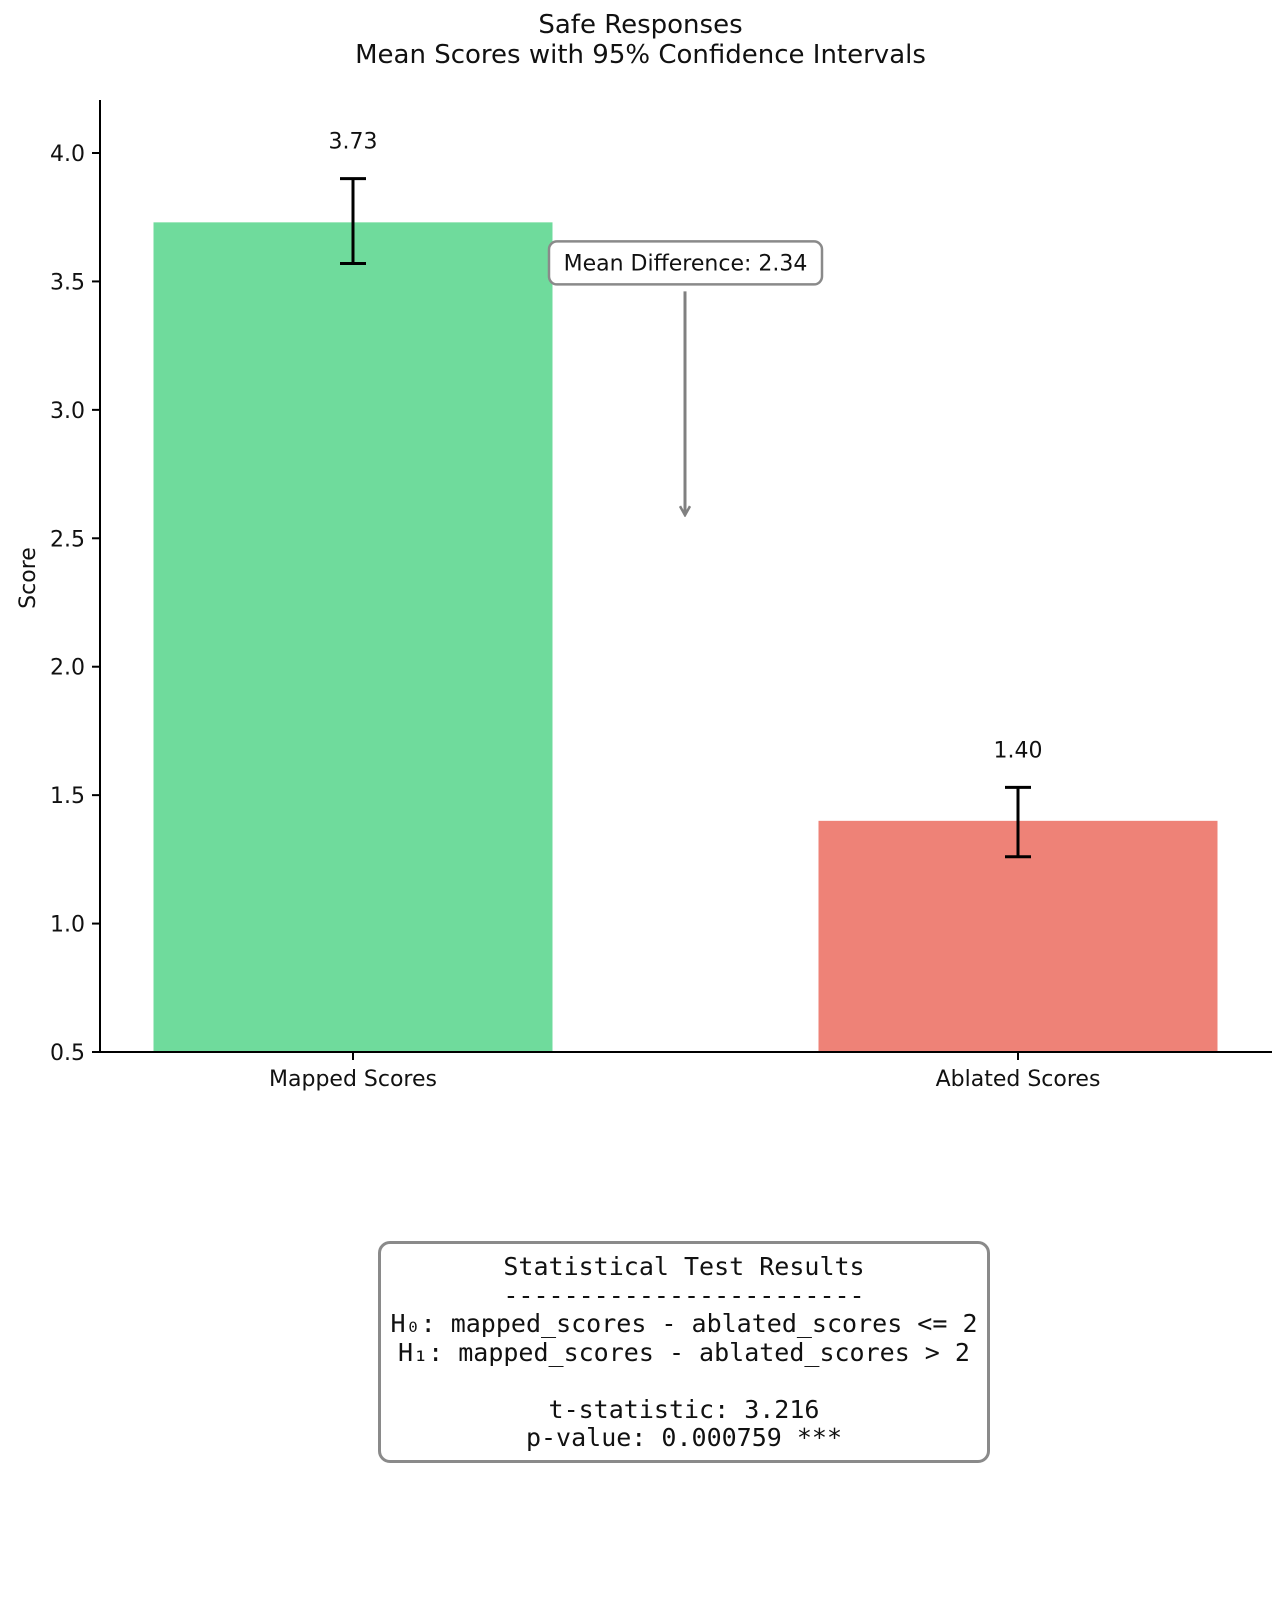 The image size is (1281, 1600). I want to click on y-tick-label-5: 3.0, so click(67, 411).